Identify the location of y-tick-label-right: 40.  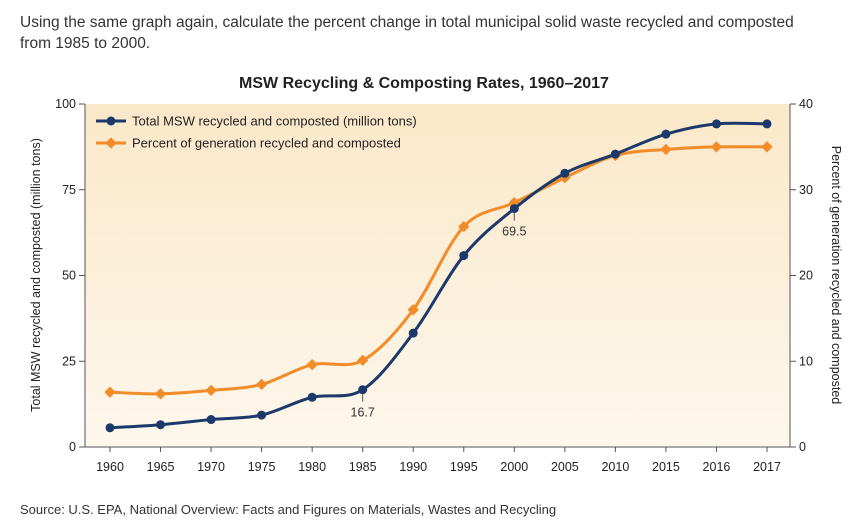
(806, 104).